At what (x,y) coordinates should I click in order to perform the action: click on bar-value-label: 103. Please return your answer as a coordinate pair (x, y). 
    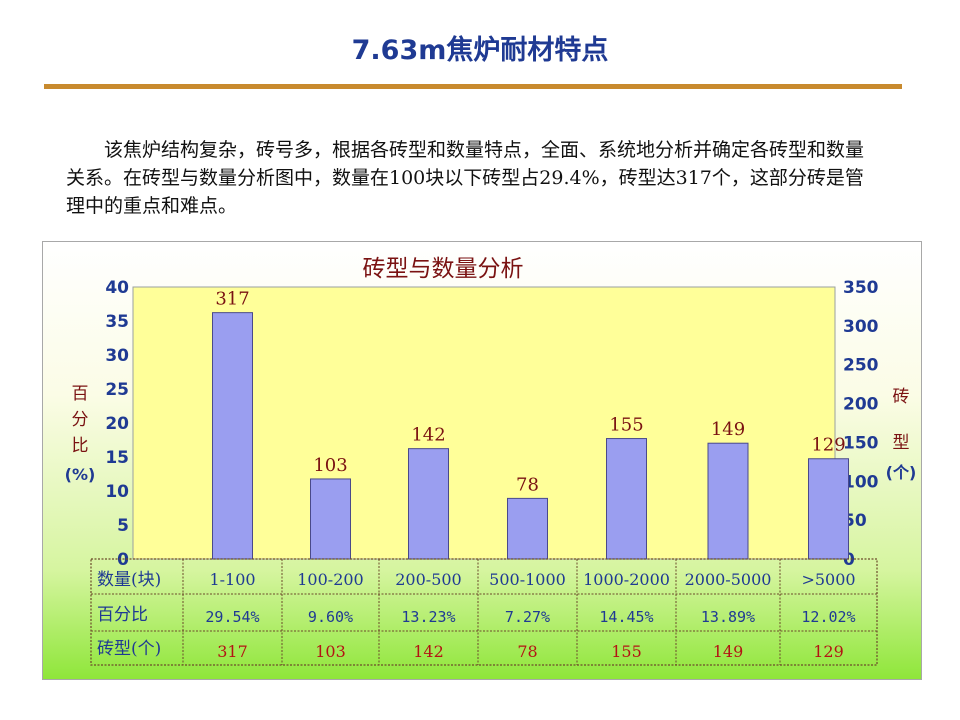
    Looking at the image, I should click on (330, 465).